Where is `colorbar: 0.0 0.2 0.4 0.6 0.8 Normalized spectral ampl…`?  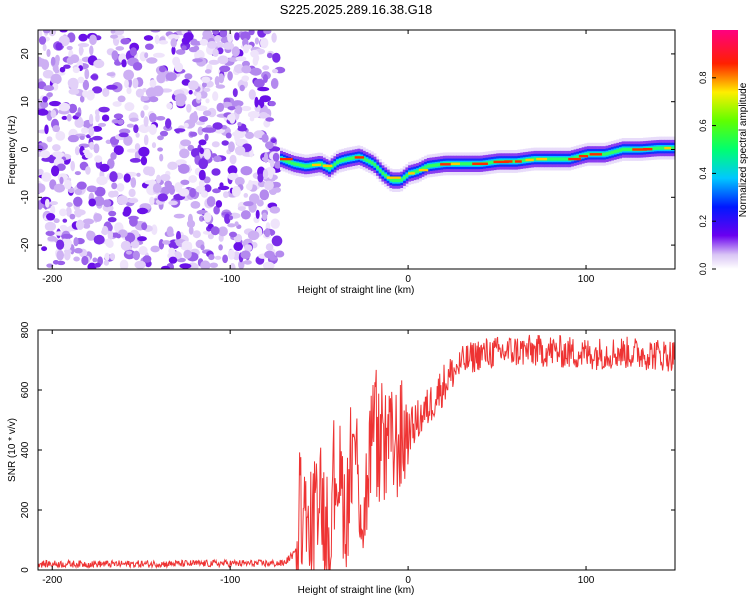
colorbar: 0.0 0.2 0.4 0.6 0.8 Normalized spectral ampl… is located at coordinates (723, 152).